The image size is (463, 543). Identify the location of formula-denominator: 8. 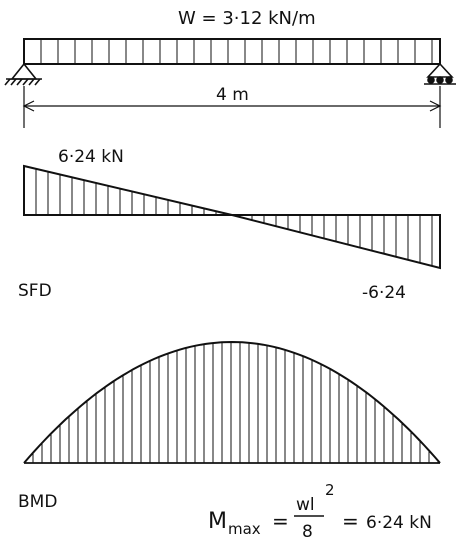
(307, 532).